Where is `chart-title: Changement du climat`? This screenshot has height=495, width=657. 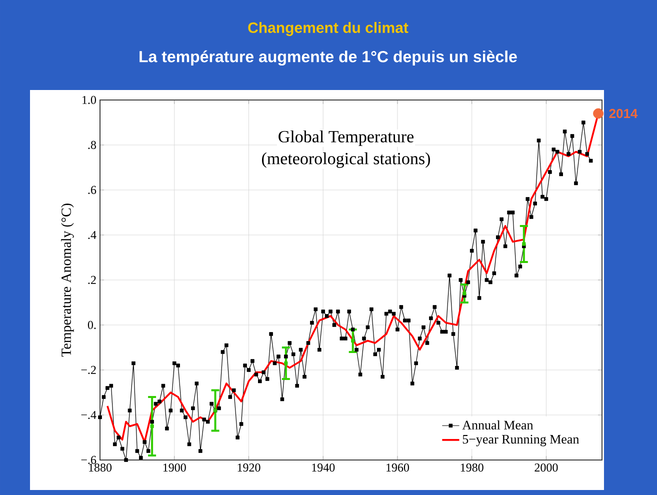
chart-title: Changement du climat is located at coordinates (328, 29).